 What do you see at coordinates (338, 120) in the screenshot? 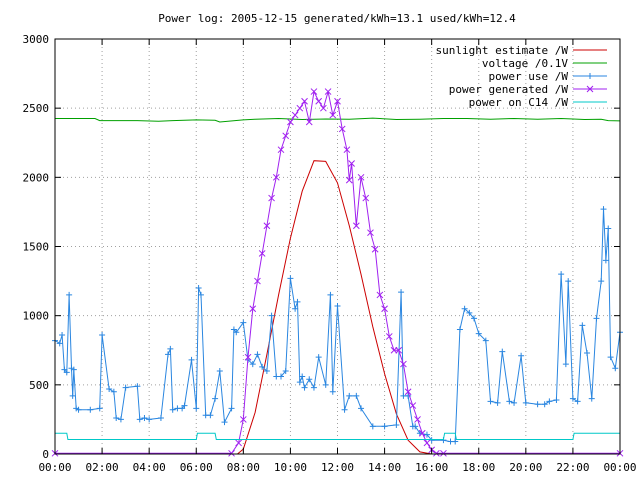
I see `series-line-voltage-0-1v` at bounding box center [338, 120].